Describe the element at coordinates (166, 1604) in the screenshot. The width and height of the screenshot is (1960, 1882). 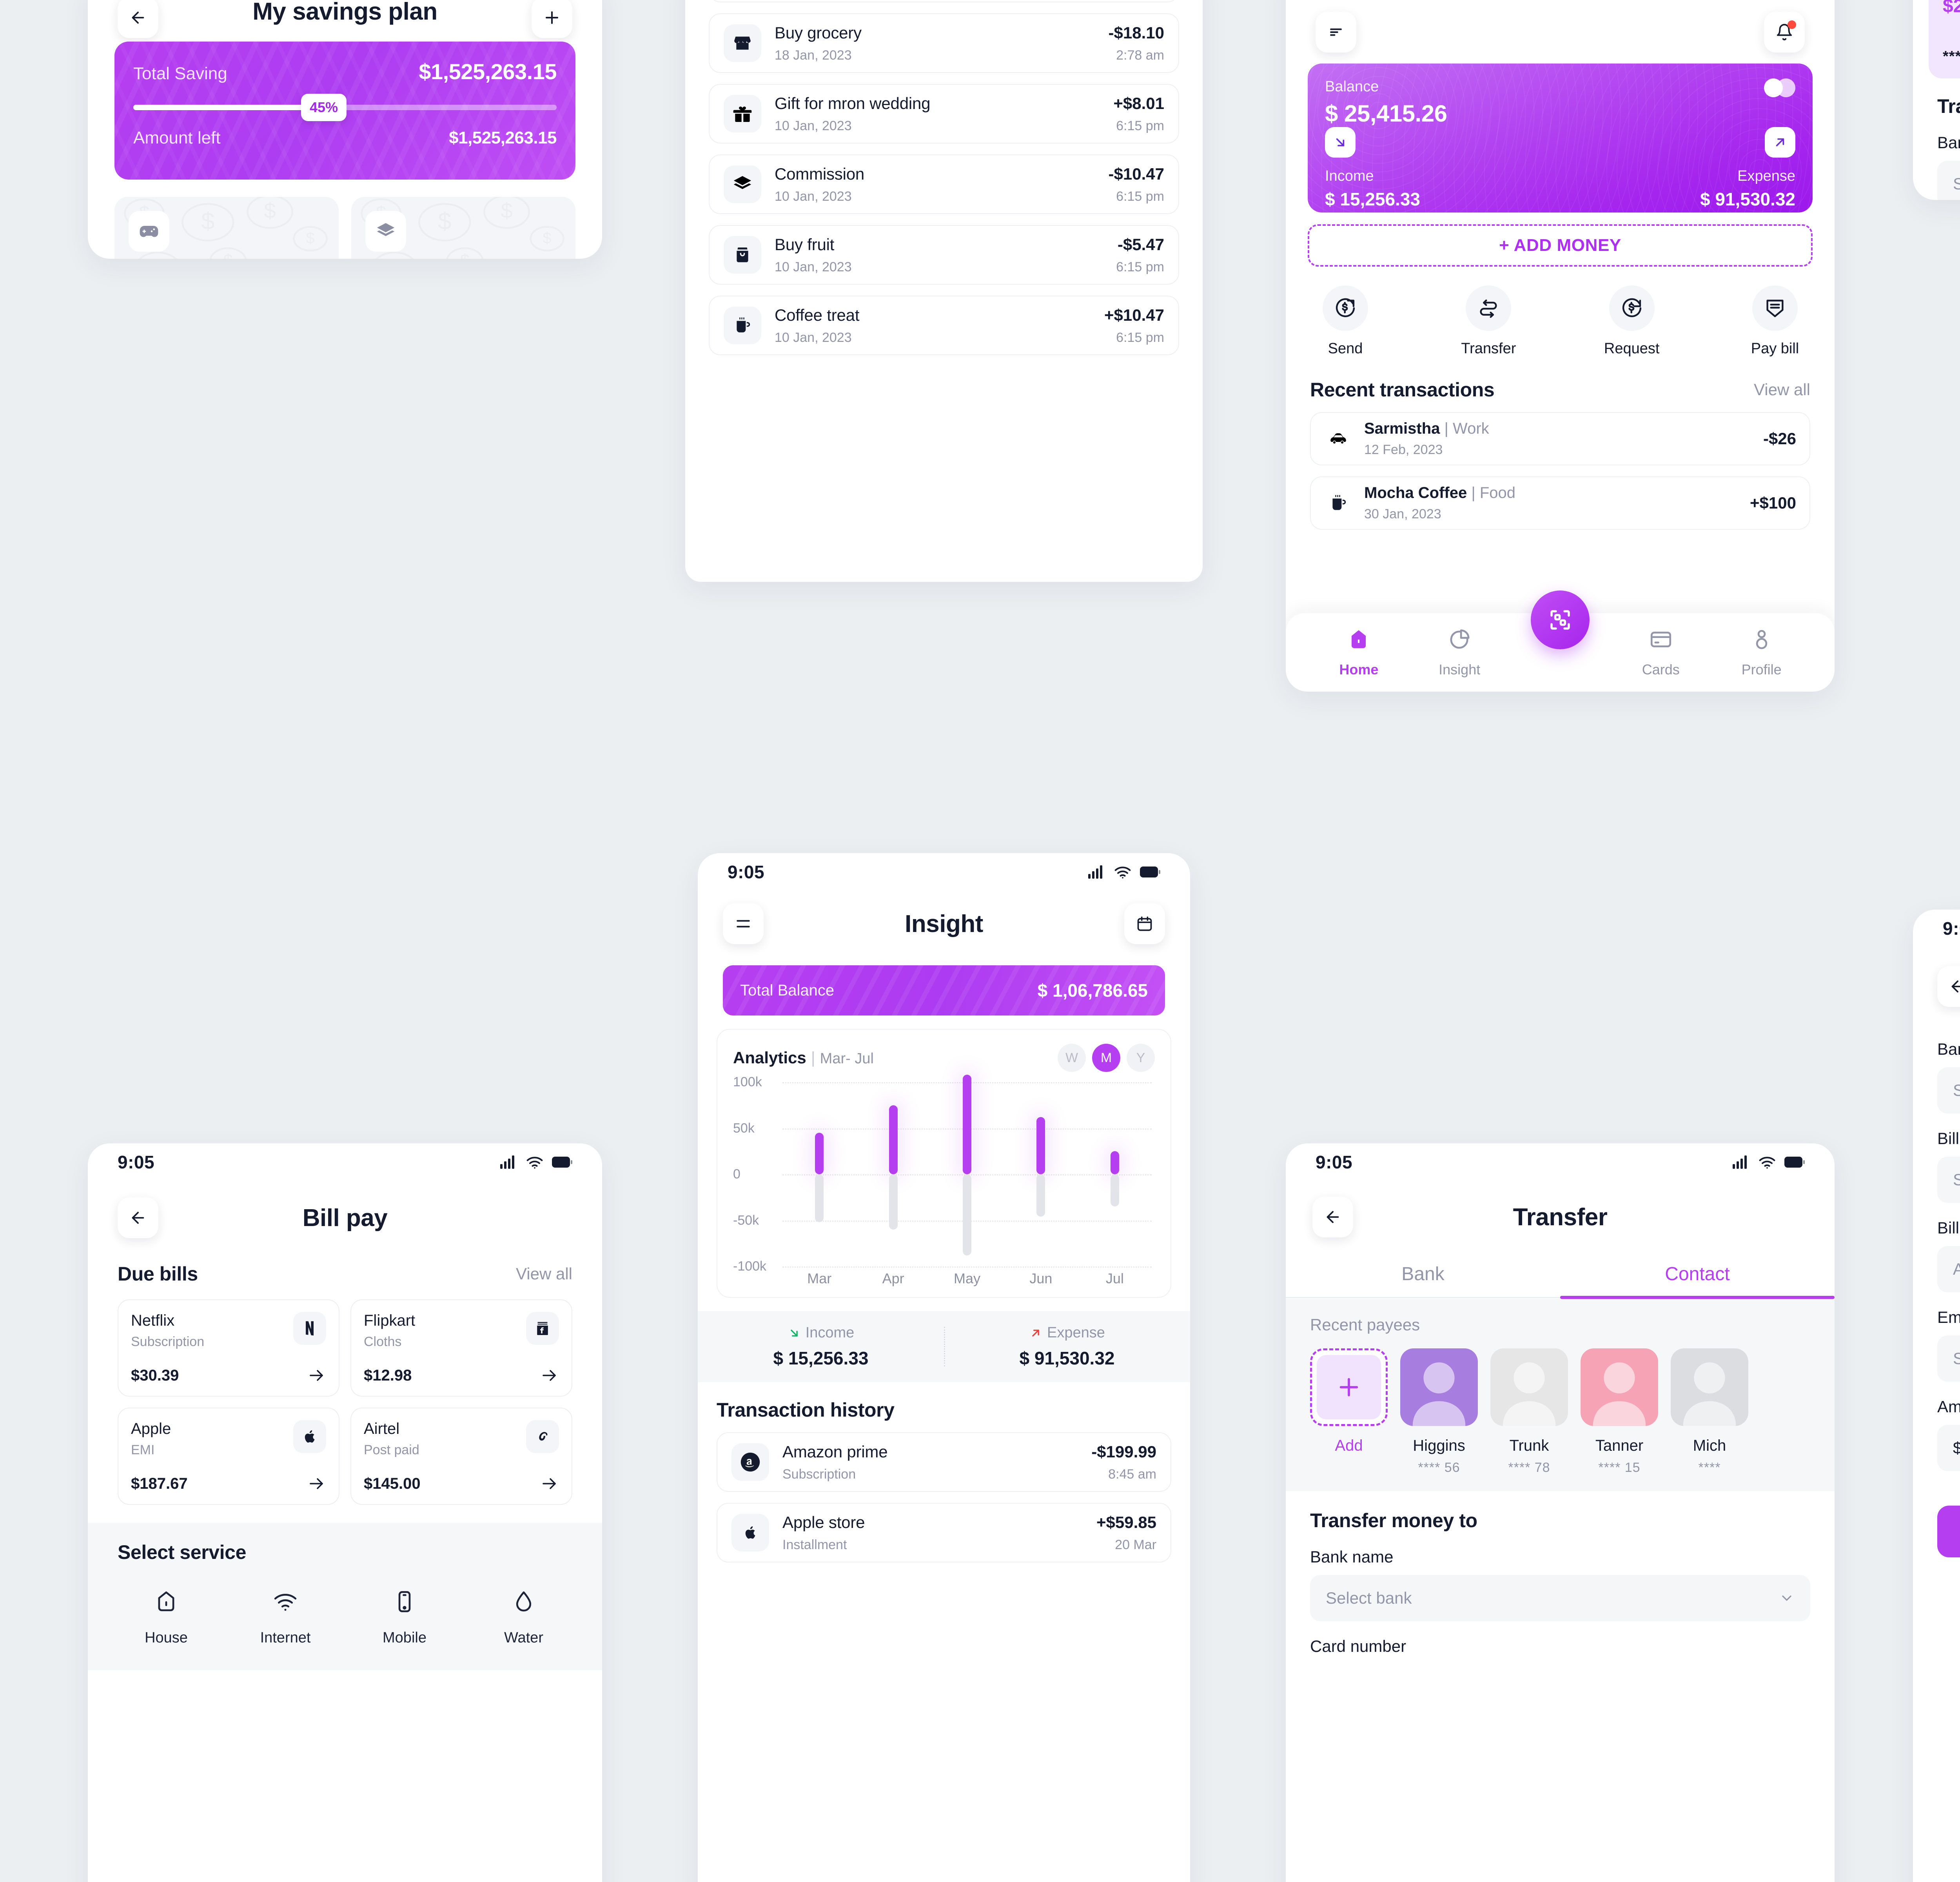
I see `house-icon` at that location.